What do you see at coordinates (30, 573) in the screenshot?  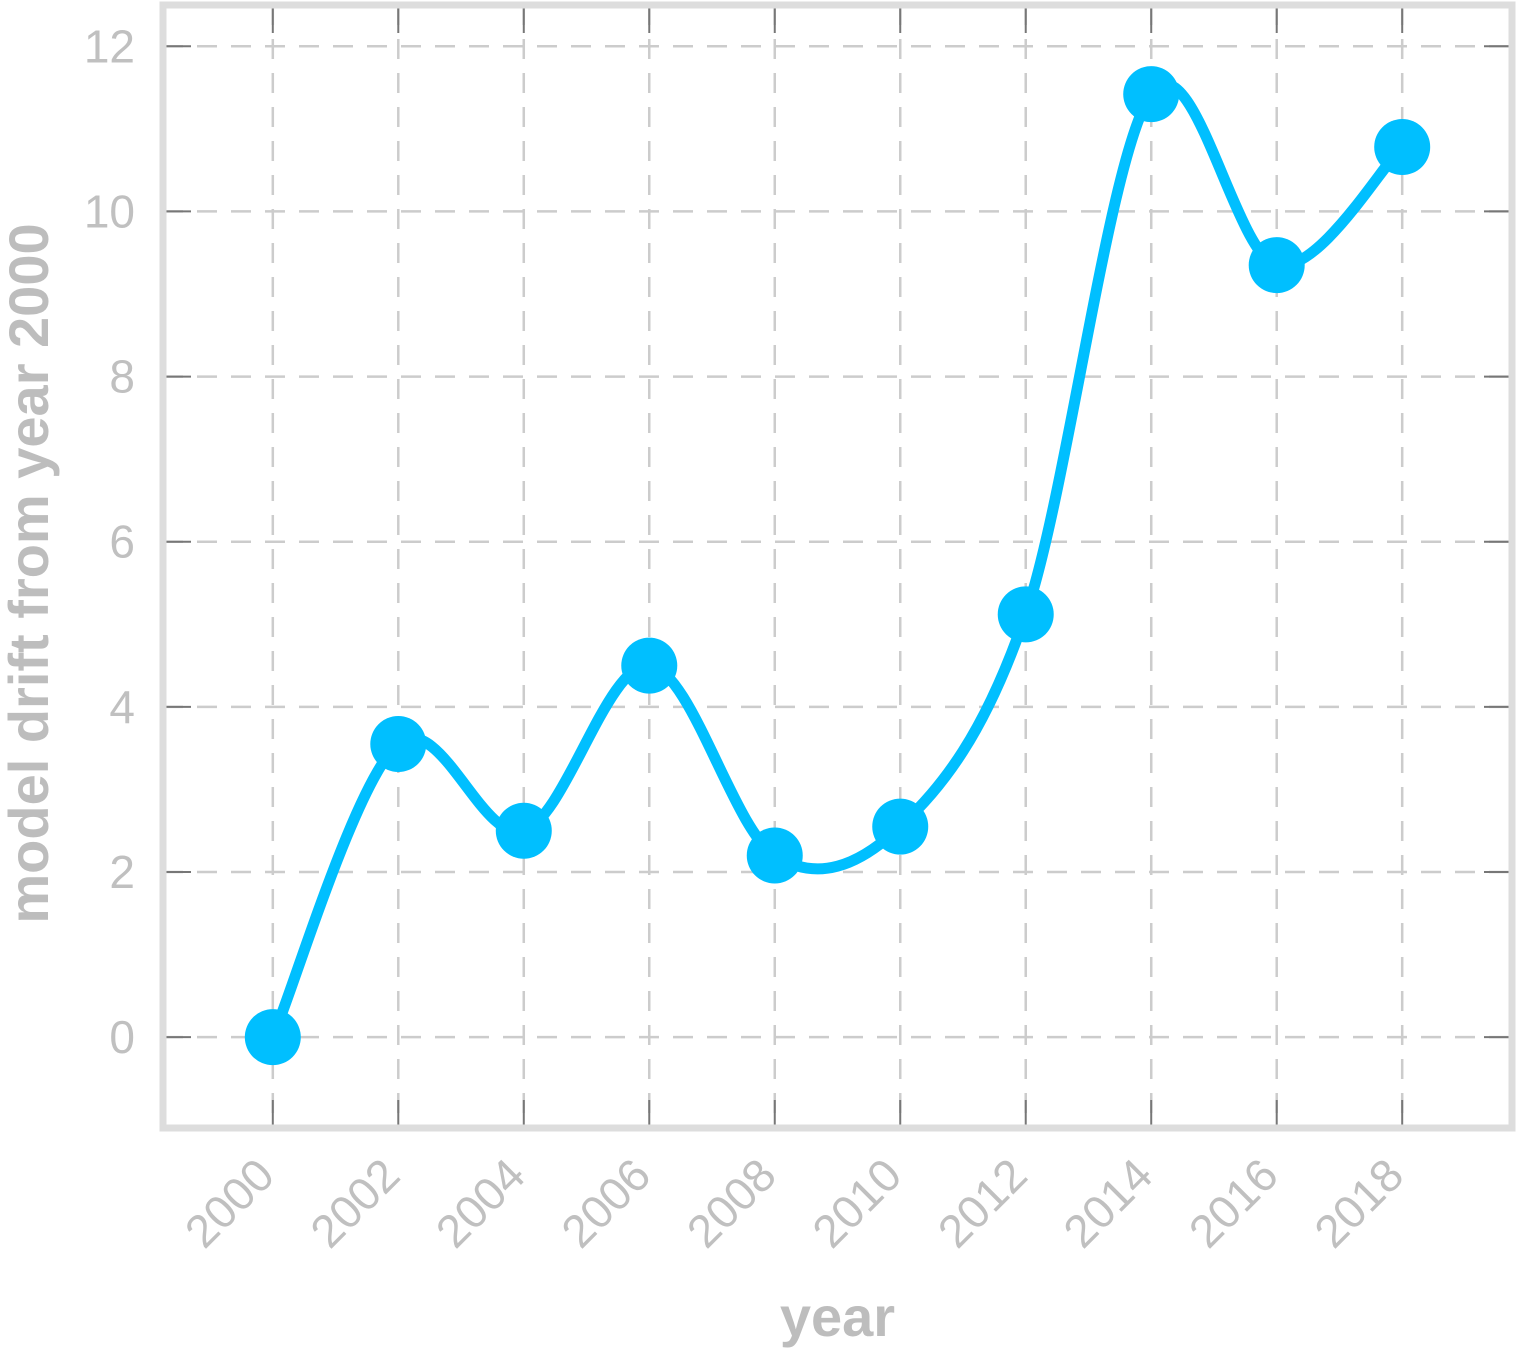 I see `y-axis-title: model drift from year 2000` at bounding box center [30, 573].